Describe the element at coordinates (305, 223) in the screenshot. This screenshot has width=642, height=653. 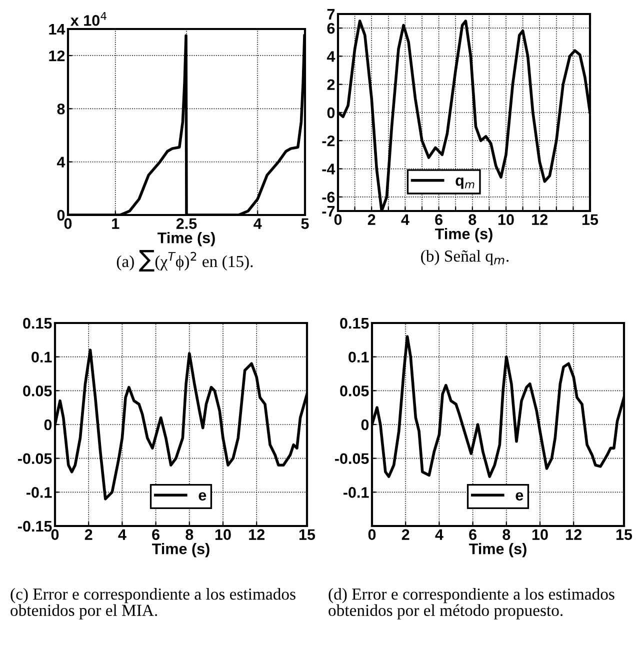
I see `x-tick-label: 5` at that location.